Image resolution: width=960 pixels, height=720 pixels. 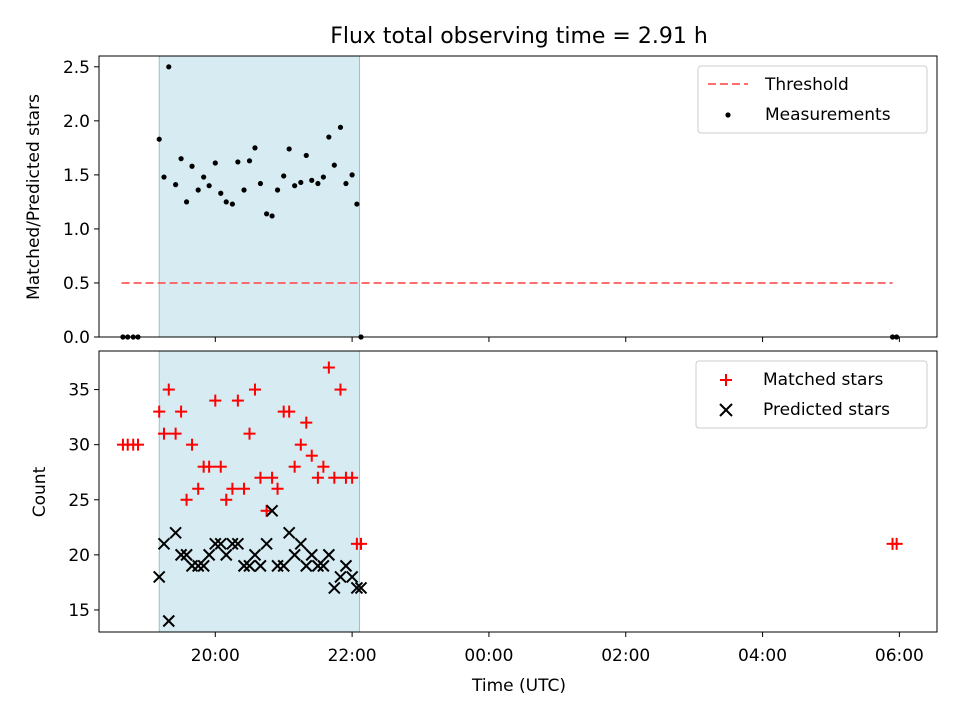 I want to click on legend-matched-label: Matched stars, so click(x=823, y=380).